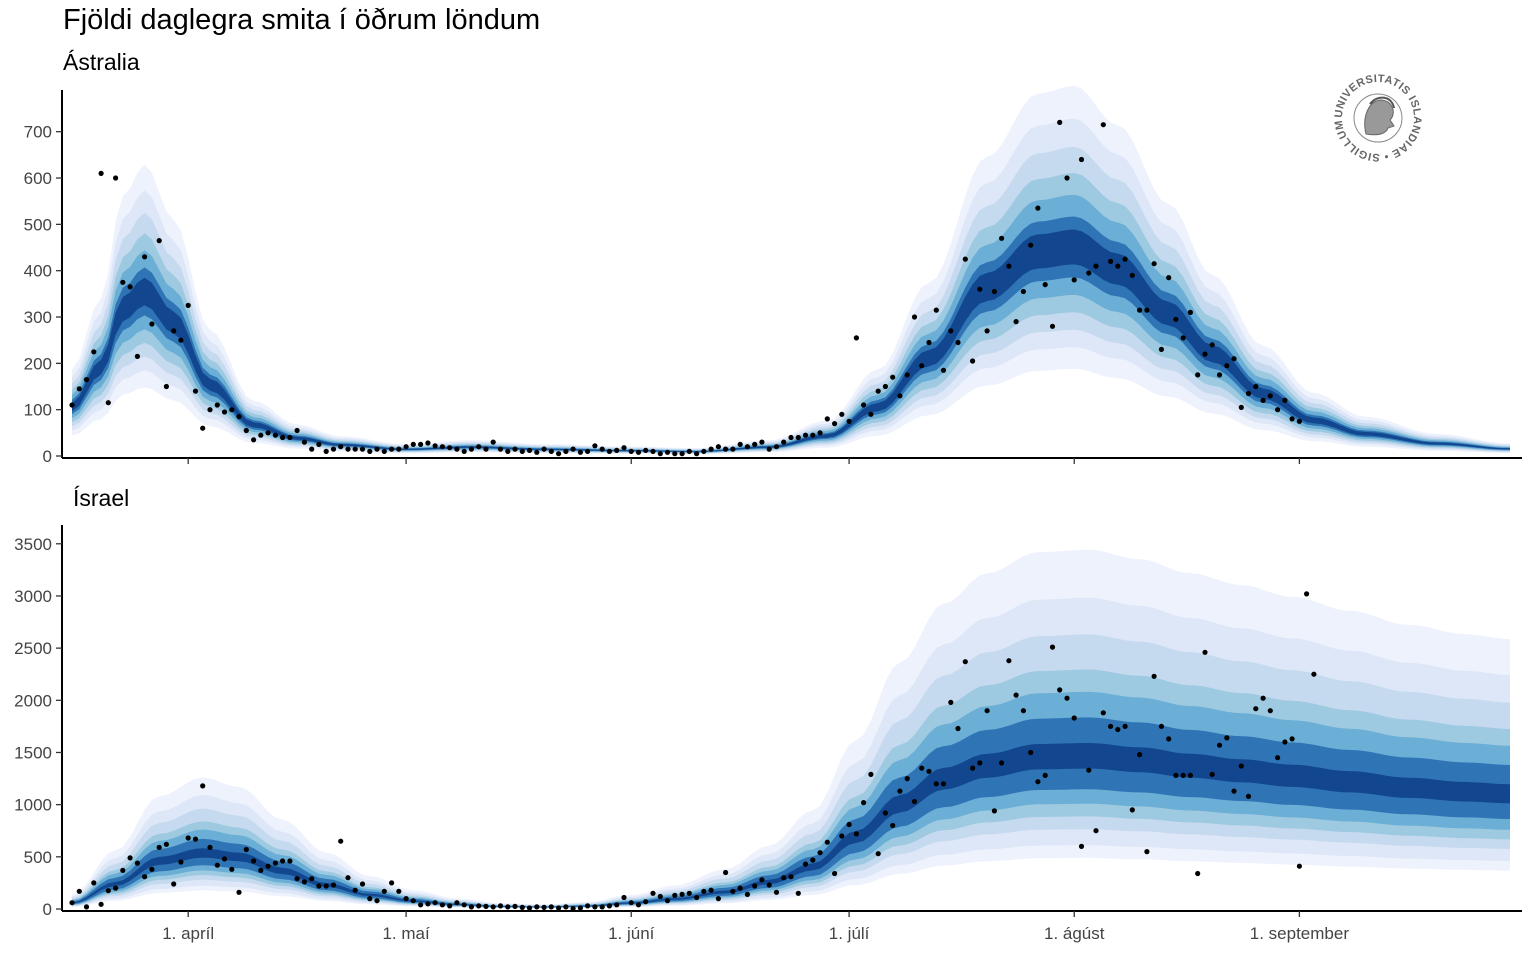 The image size is (1536, 954). I want to click on panel-label: Ástralia, so click(101, 62).